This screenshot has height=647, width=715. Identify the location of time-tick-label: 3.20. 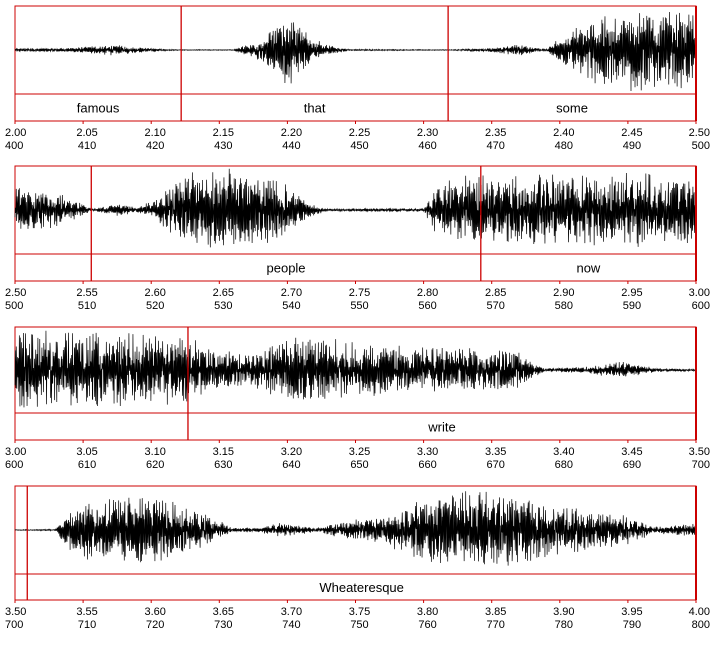
(291, 452).